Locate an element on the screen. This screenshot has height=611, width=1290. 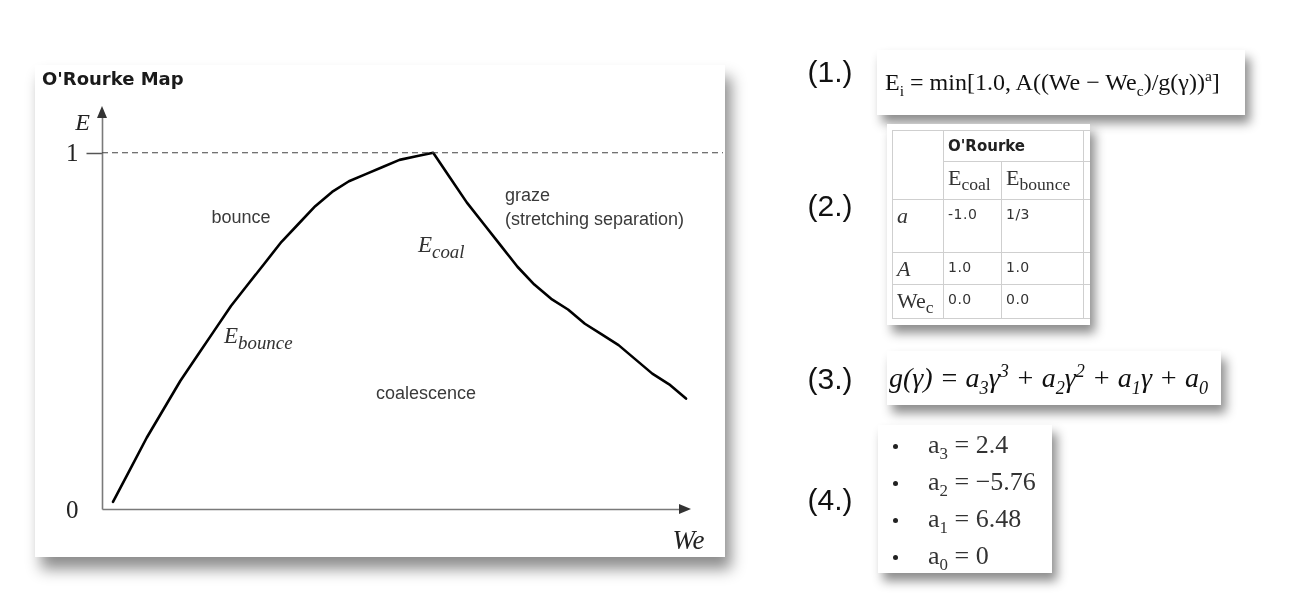
text: E$_{bounce}$ is located at coordinates (1043, 181).